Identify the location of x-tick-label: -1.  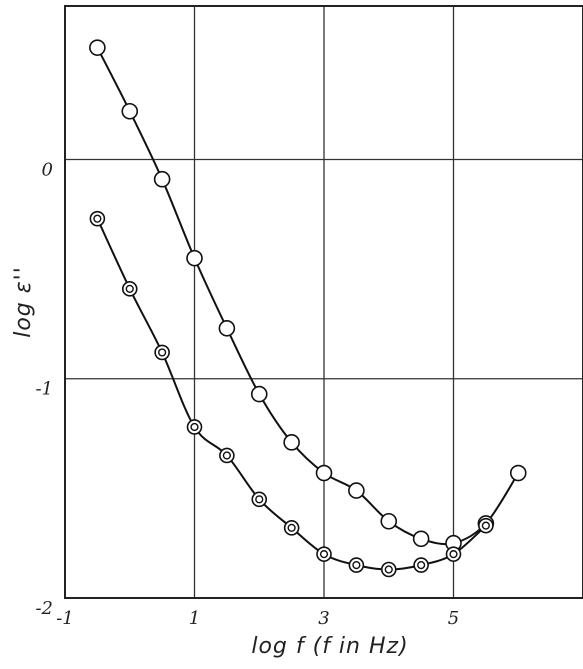
(65, 618).